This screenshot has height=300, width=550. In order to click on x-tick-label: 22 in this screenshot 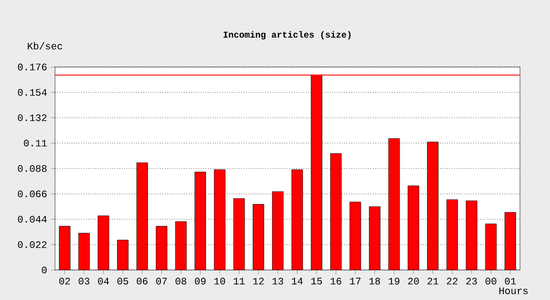, I will do `click(452, 281)`.